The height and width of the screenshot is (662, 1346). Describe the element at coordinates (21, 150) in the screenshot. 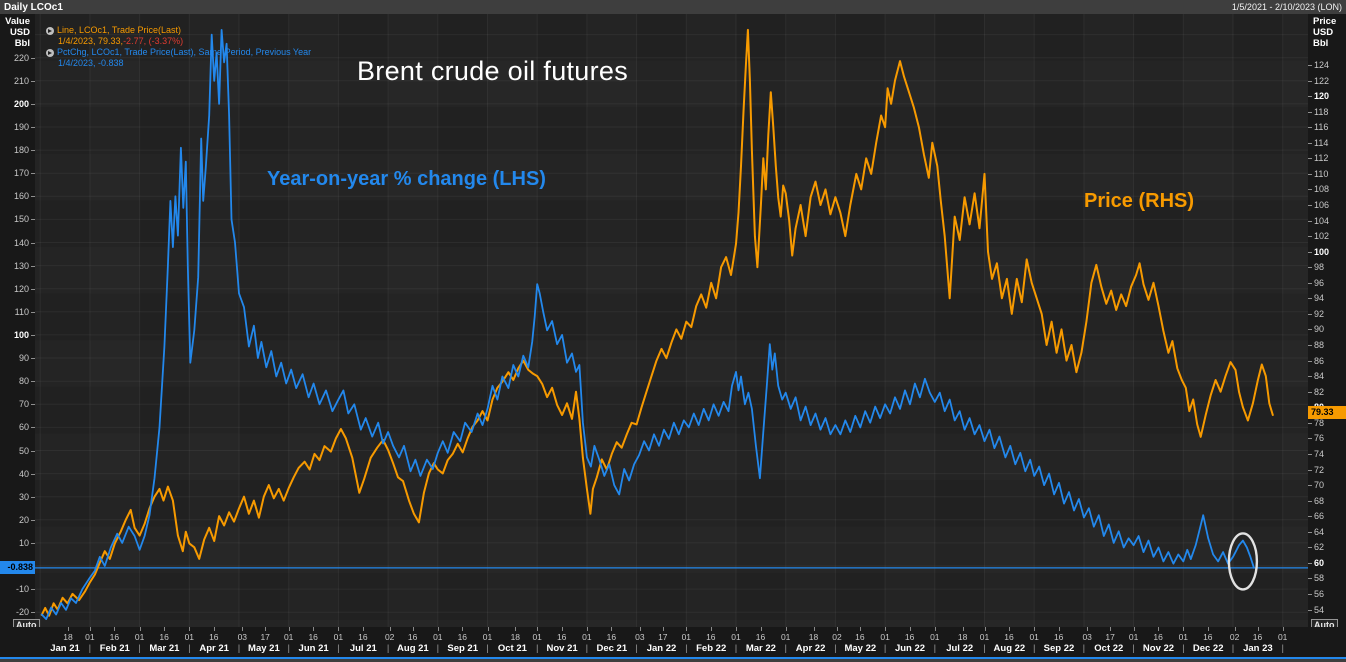

I see `left-axis-tick-label: 180` at that location.